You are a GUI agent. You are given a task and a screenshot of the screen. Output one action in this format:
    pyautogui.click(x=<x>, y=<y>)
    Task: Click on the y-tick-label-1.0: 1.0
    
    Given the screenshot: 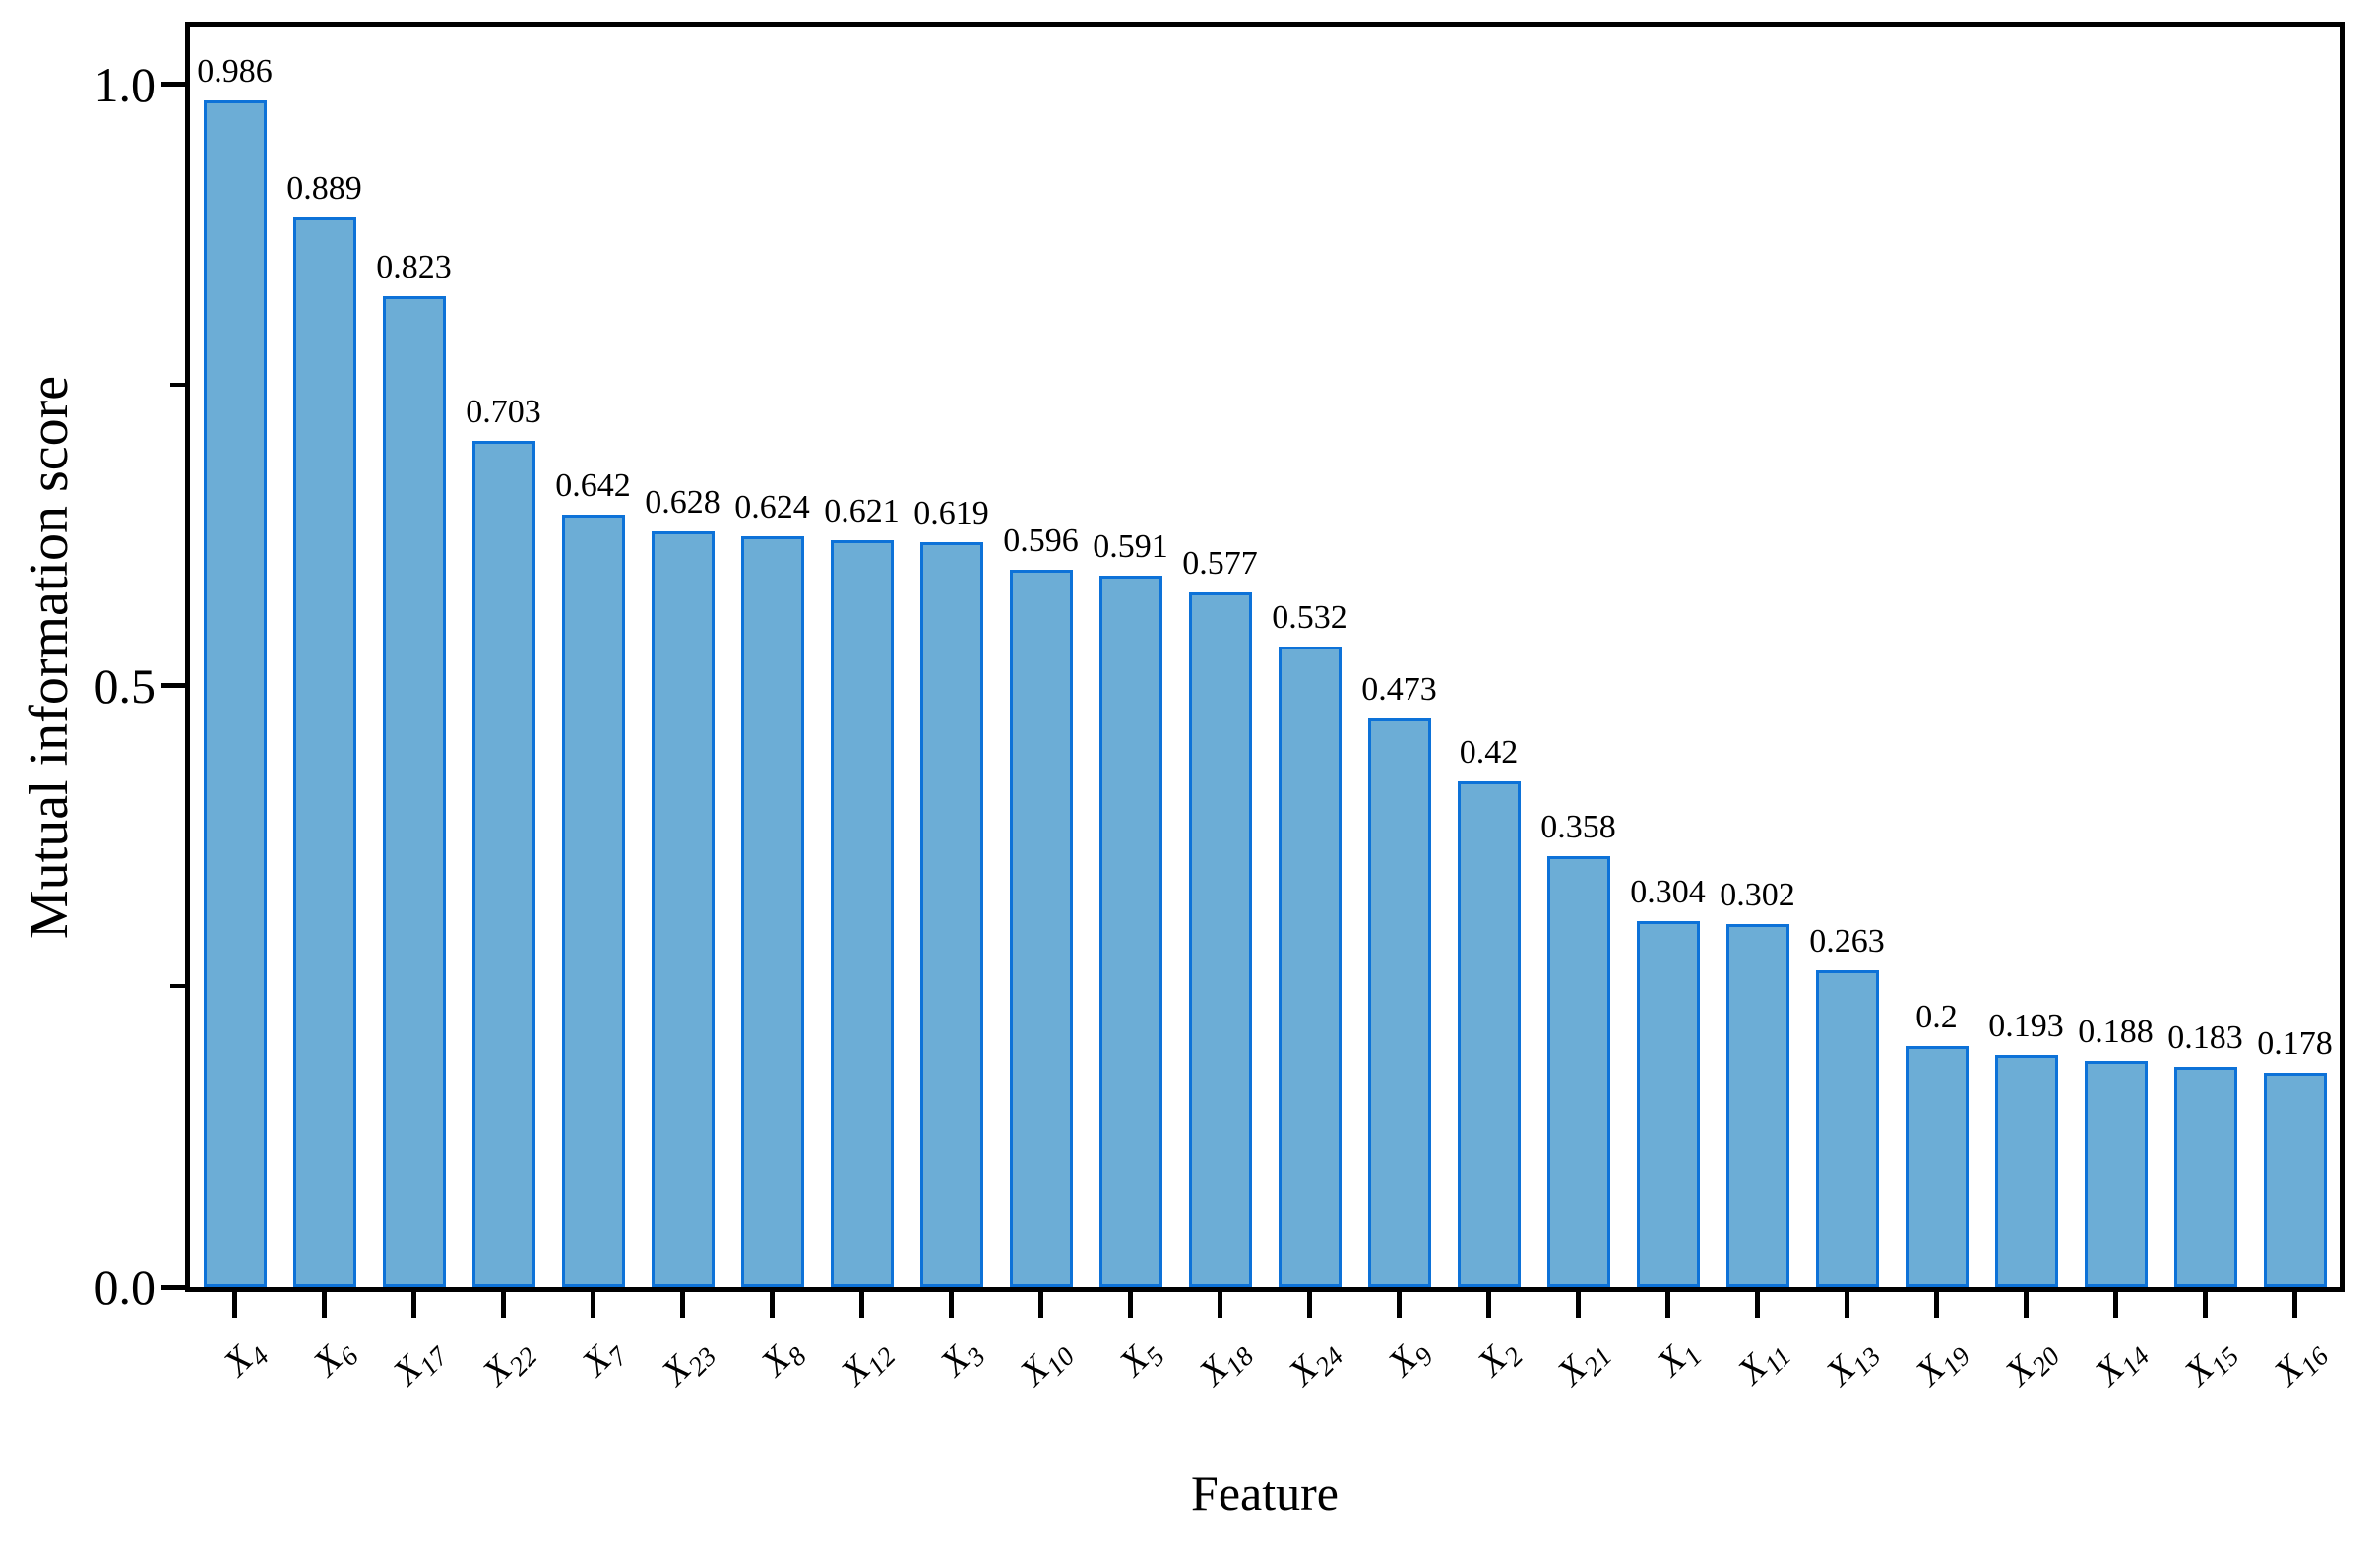 What is the action you would take?
    pyautogui.click(x=125, y=84)
    